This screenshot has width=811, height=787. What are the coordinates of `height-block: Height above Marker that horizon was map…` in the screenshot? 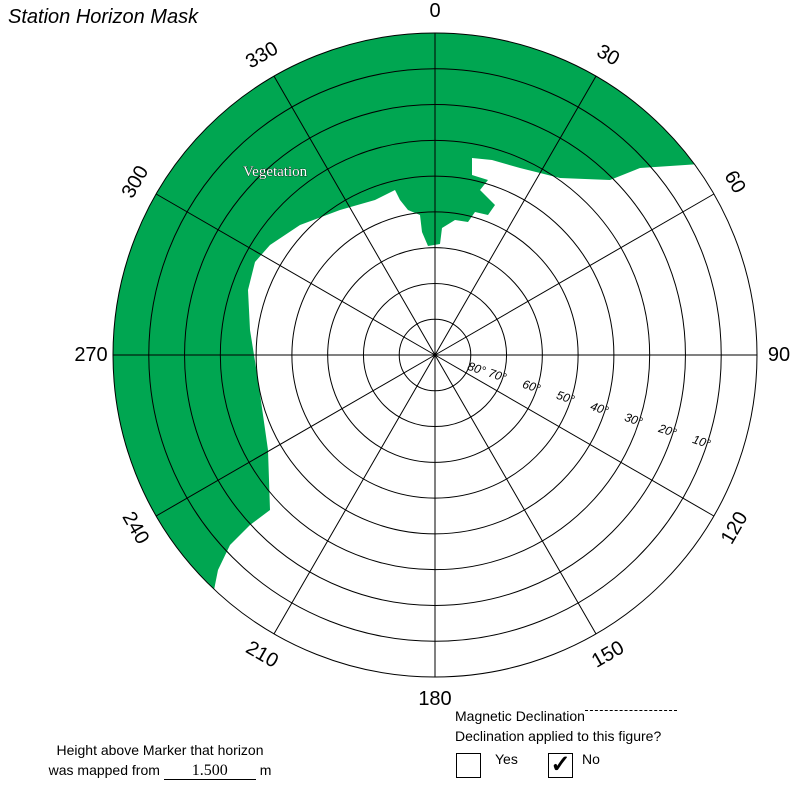 It's located at (160, 760).